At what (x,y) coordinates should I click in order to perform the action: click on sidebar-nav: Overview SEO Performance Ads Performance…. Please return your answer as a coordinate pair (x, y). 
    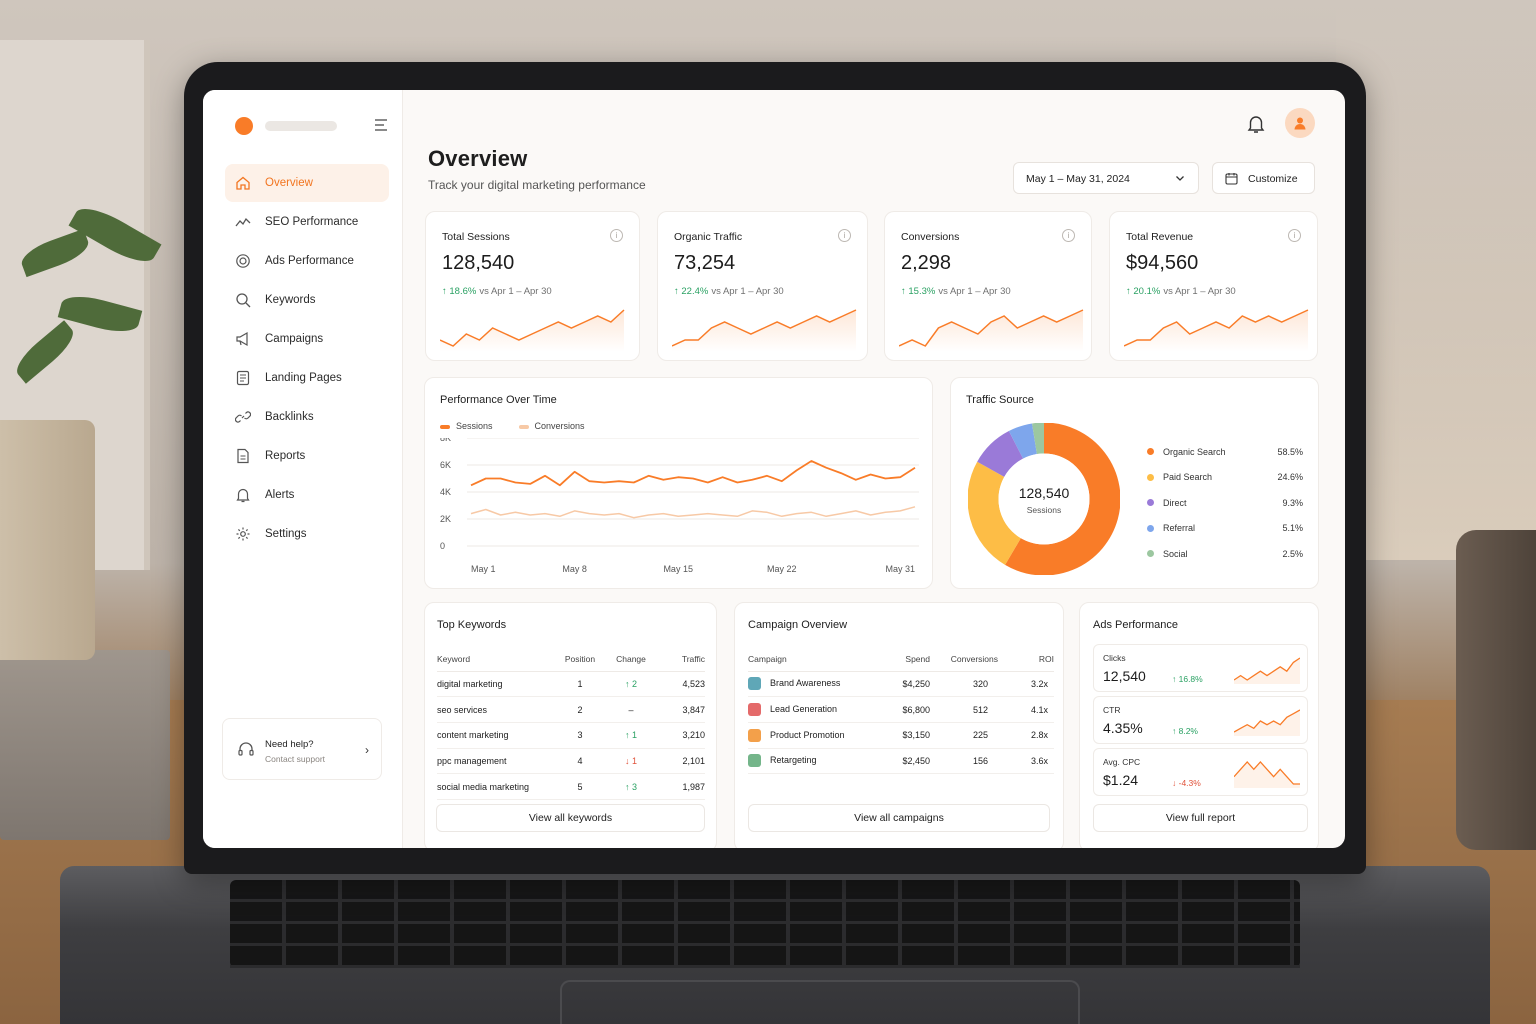
    Looking at the image, I should click on (307, 359).